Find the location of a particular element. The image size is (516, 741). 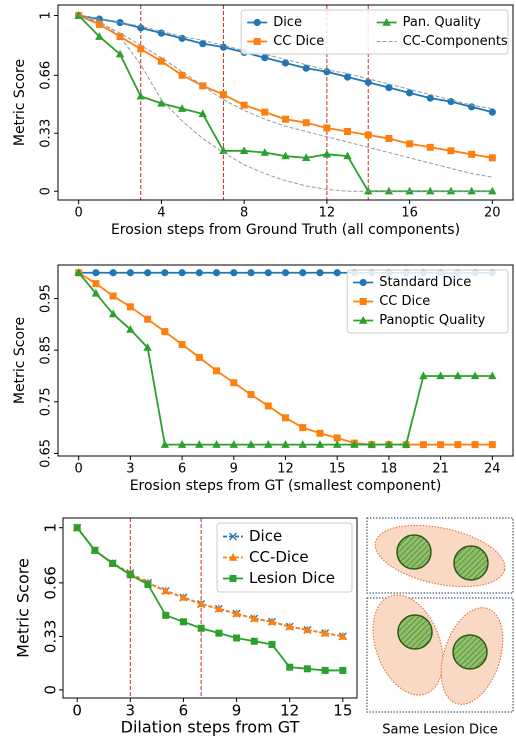

legend-label: Lesion Dice is located at coordinates (292, 578).